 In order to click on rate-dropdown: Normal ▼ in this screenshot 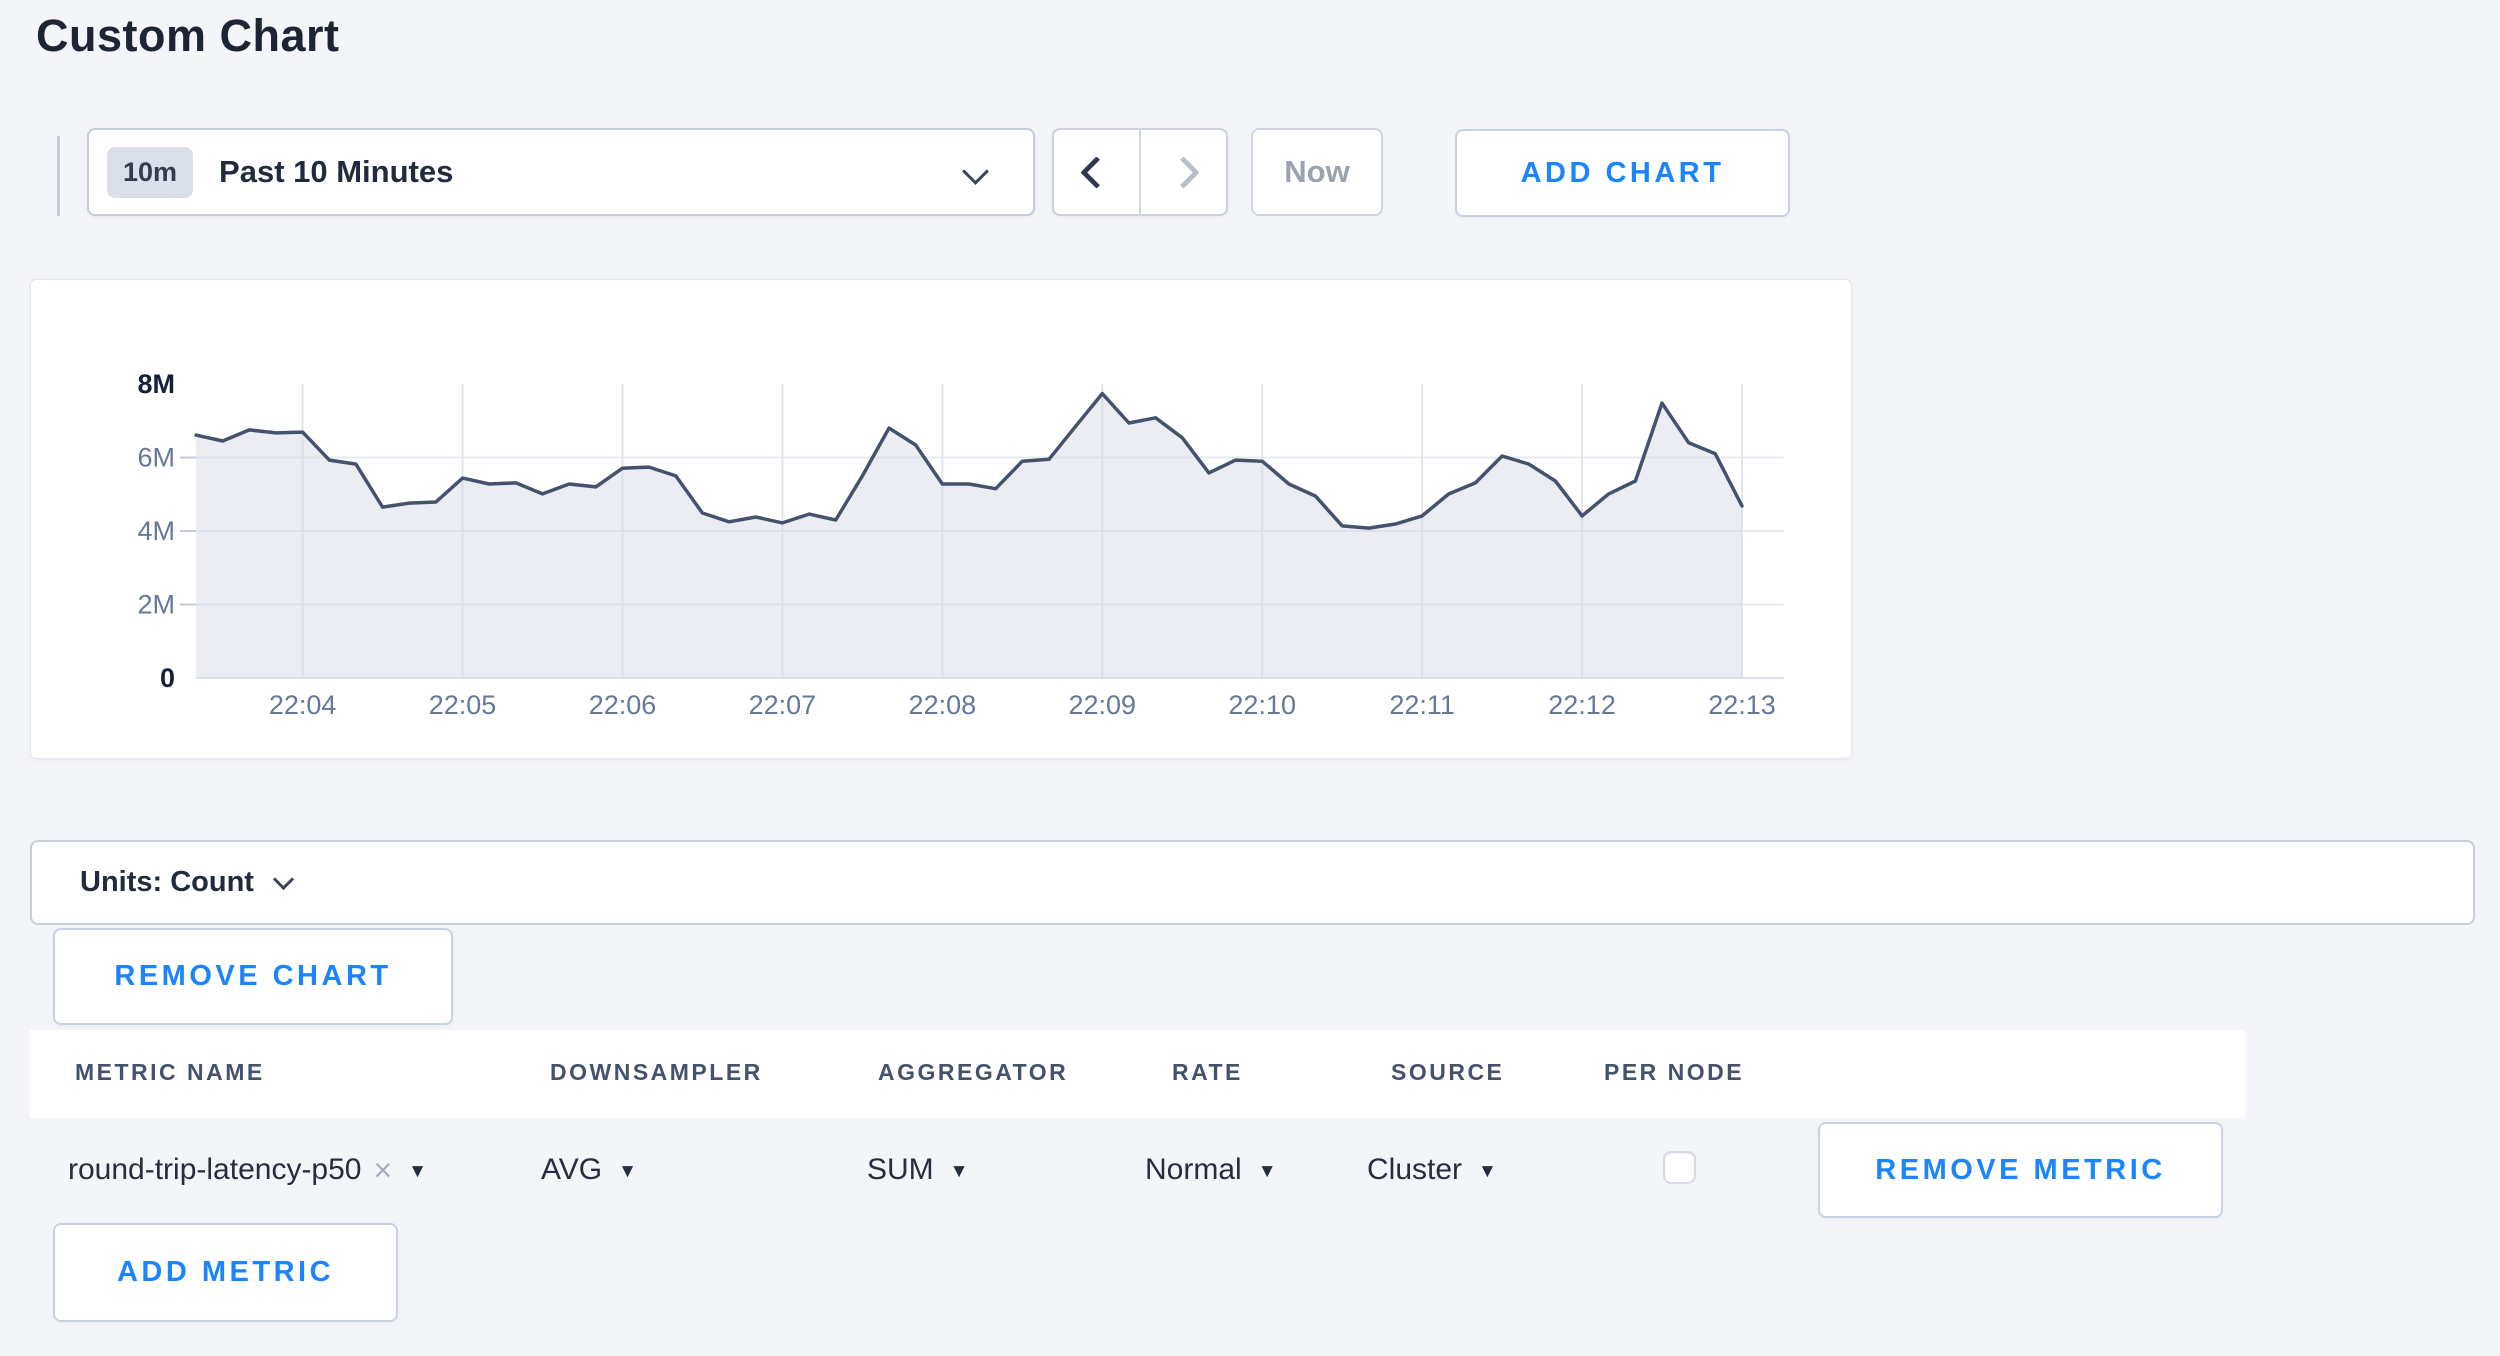, I will do `click(1211, 1170)`.